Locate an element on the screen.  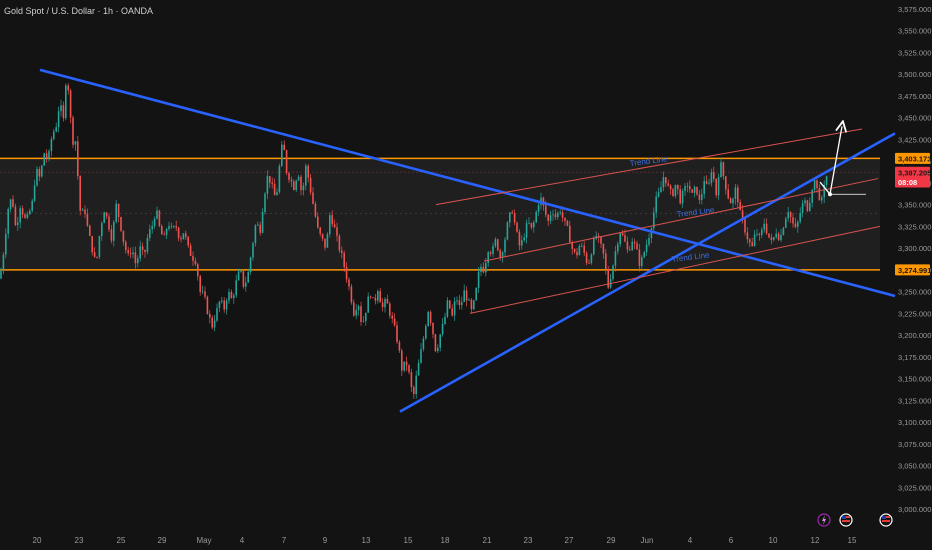
red-channel-upper-line is located at coordinates (649, 167).